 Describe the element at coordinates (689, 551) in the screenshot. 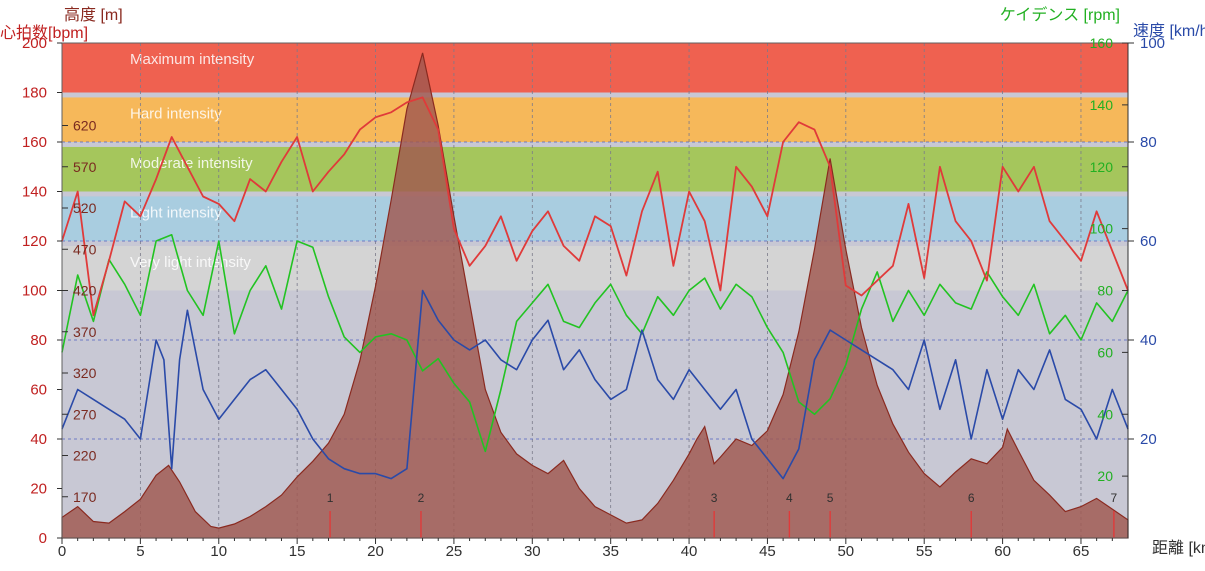

I see `x-tick-label-8: 40` at that location.